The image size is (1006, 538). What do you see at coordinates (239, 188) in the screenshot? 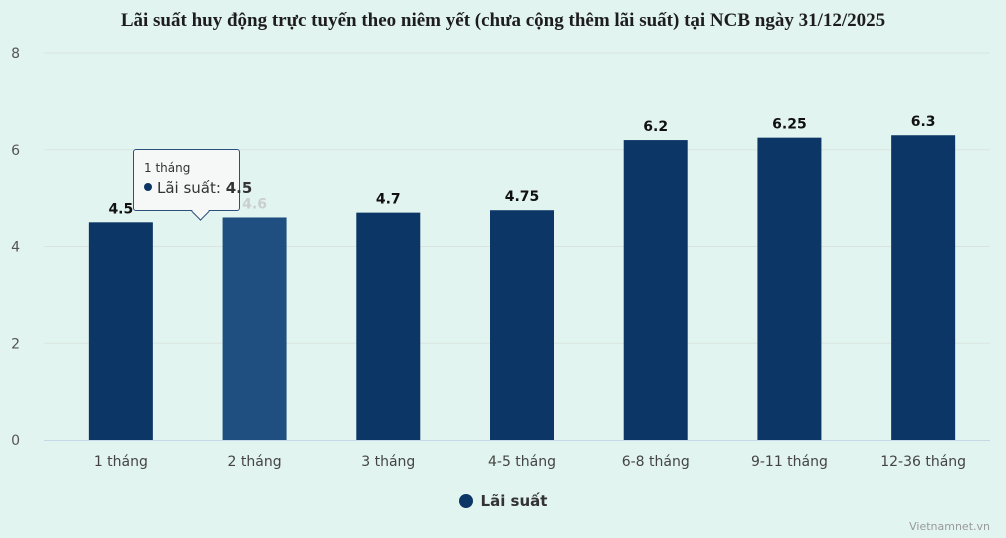
I see `tooltip-value: 4.5` at bounding box center [239, 188].